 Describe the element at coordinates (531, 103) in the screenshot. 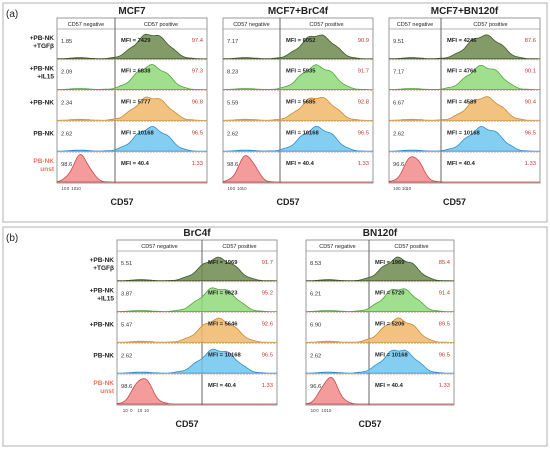

I see `positive-percent: 90.4` at that location.